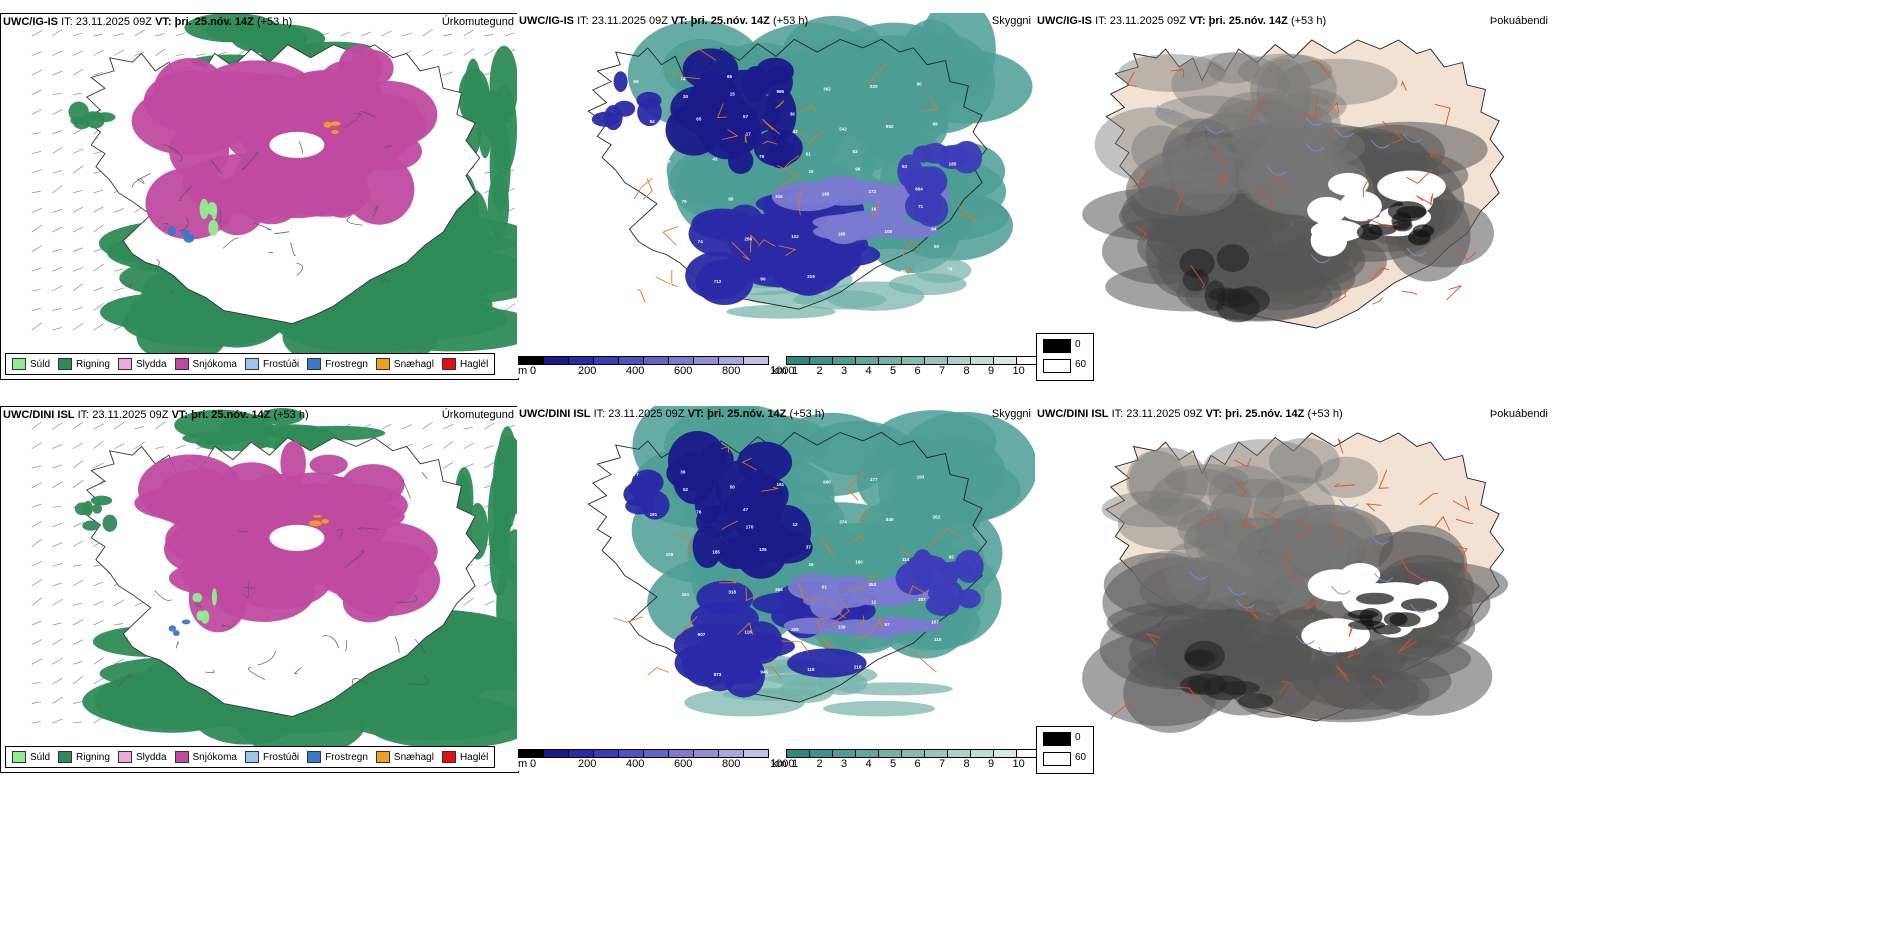 This screenshot has height=950, width=1900. I want to click on vt-label: VT:, so click(180, 415).